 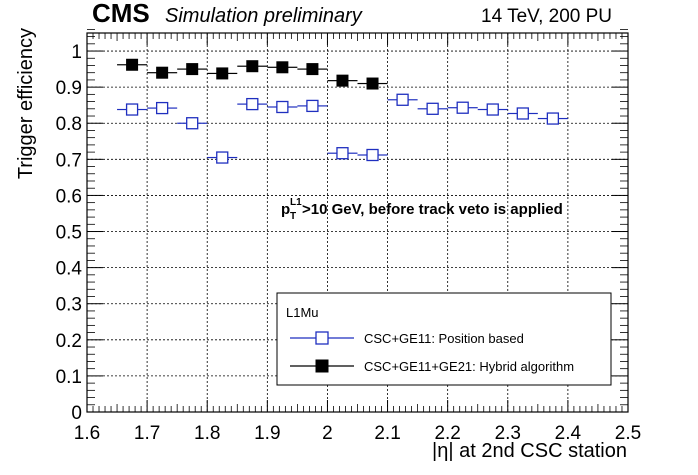 What do you see at coordinates (322, 366) in the screenshot?
I see `legend-marker-filled-square` at bounding box center [322, 366].